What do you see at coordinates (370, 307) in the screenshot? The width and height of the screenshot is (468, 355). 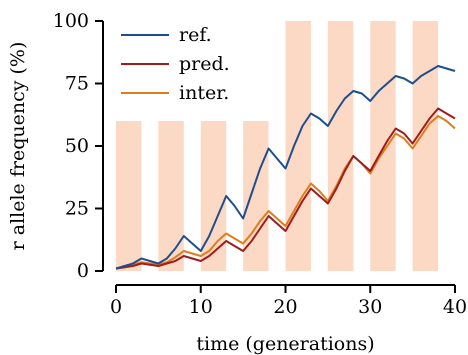 I see `x-tick-label: 30` at bounding box center [370, 307].